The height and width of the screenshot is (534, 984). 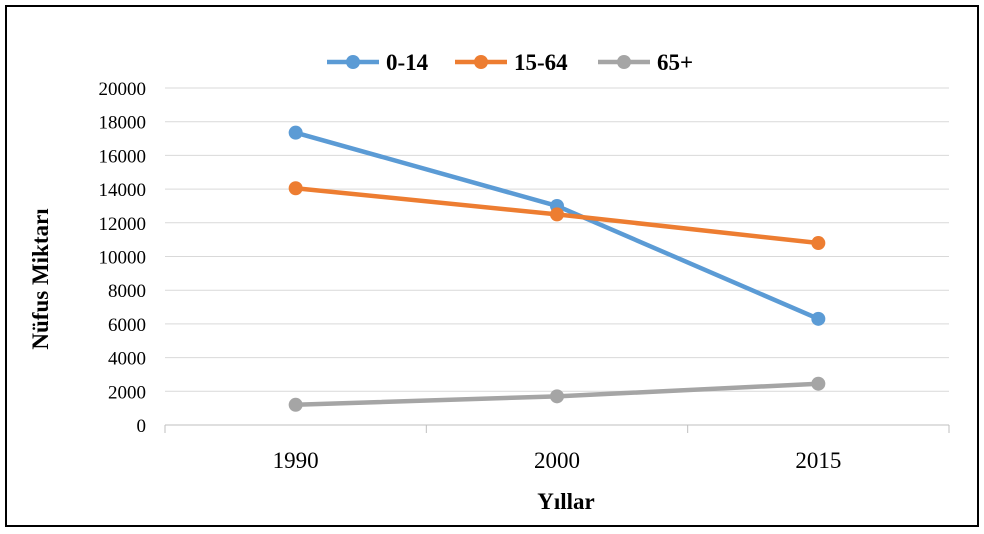 I want to click on y-tick-label: 6000, so click(x=127, y=325).